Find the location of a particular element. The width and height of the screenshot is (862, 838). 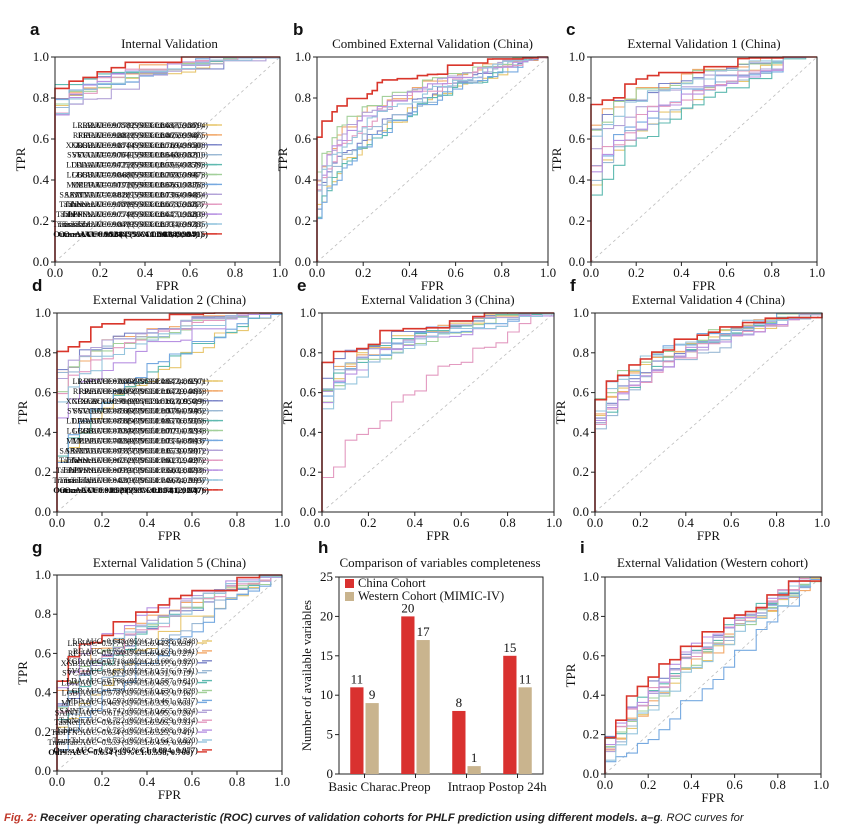

legend-text-rf: RF:AUC=0.920 (95%CI:0.846, 0.976) is located at coordinates (135, 135).